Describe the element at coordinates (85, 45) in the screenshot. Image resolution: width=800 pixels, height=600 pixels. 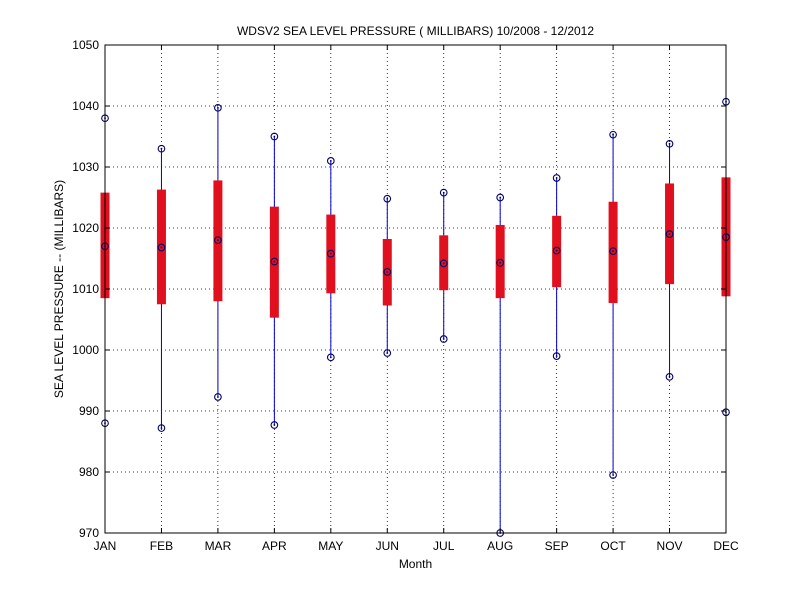
I see `y-tick-label: 1050` at that location.